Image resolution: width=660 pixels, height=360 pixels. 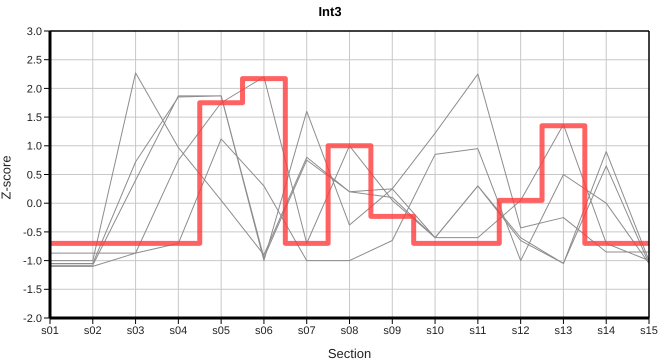 What do you see at coordinates (32, 232) in the screenshot?
I see `y-tick-label: -0.5` at bounding box center [32, 232].